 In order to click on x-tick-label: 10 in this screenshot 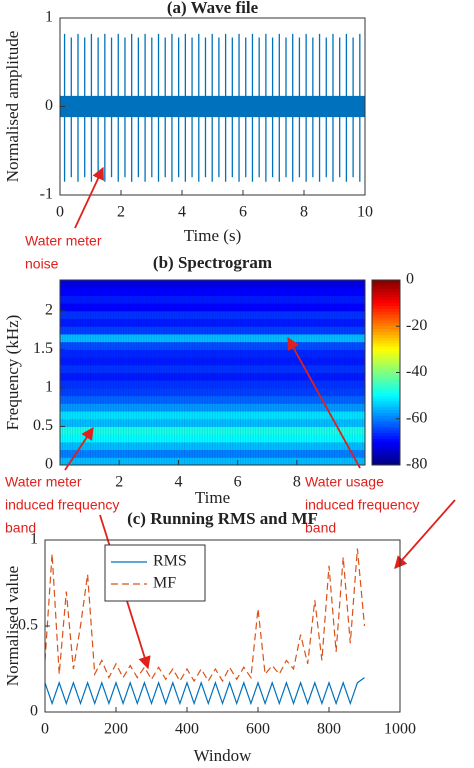, I will do `click(365, 212)`.